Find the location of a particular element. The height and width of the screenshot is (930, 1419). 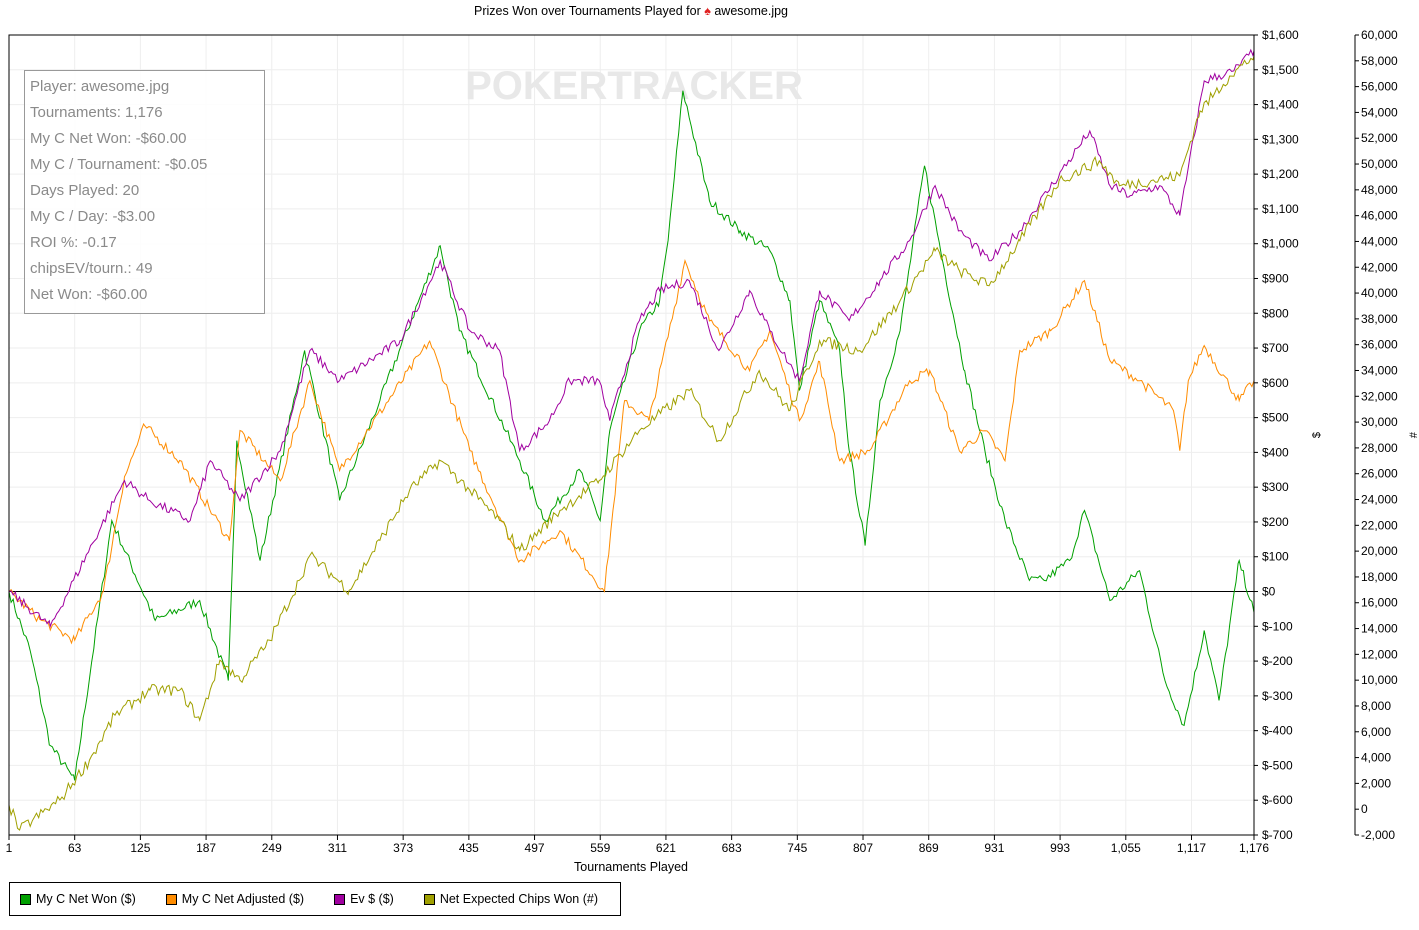

y2-tick-label: 60,000 is located at coordinates (1379, 35).